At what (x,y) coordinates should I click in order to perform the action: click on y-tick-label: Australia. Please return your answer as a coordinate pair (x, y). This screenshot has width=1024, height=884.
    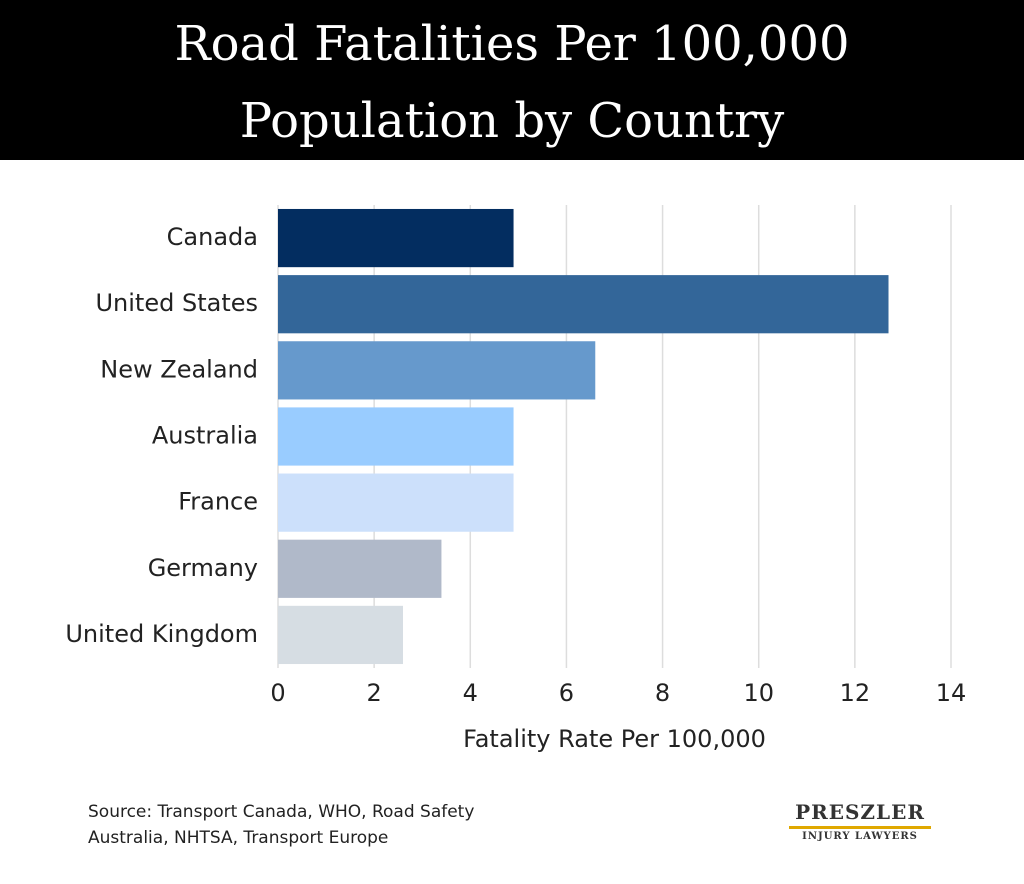
    Looking at the image, I should click on (205, 436).